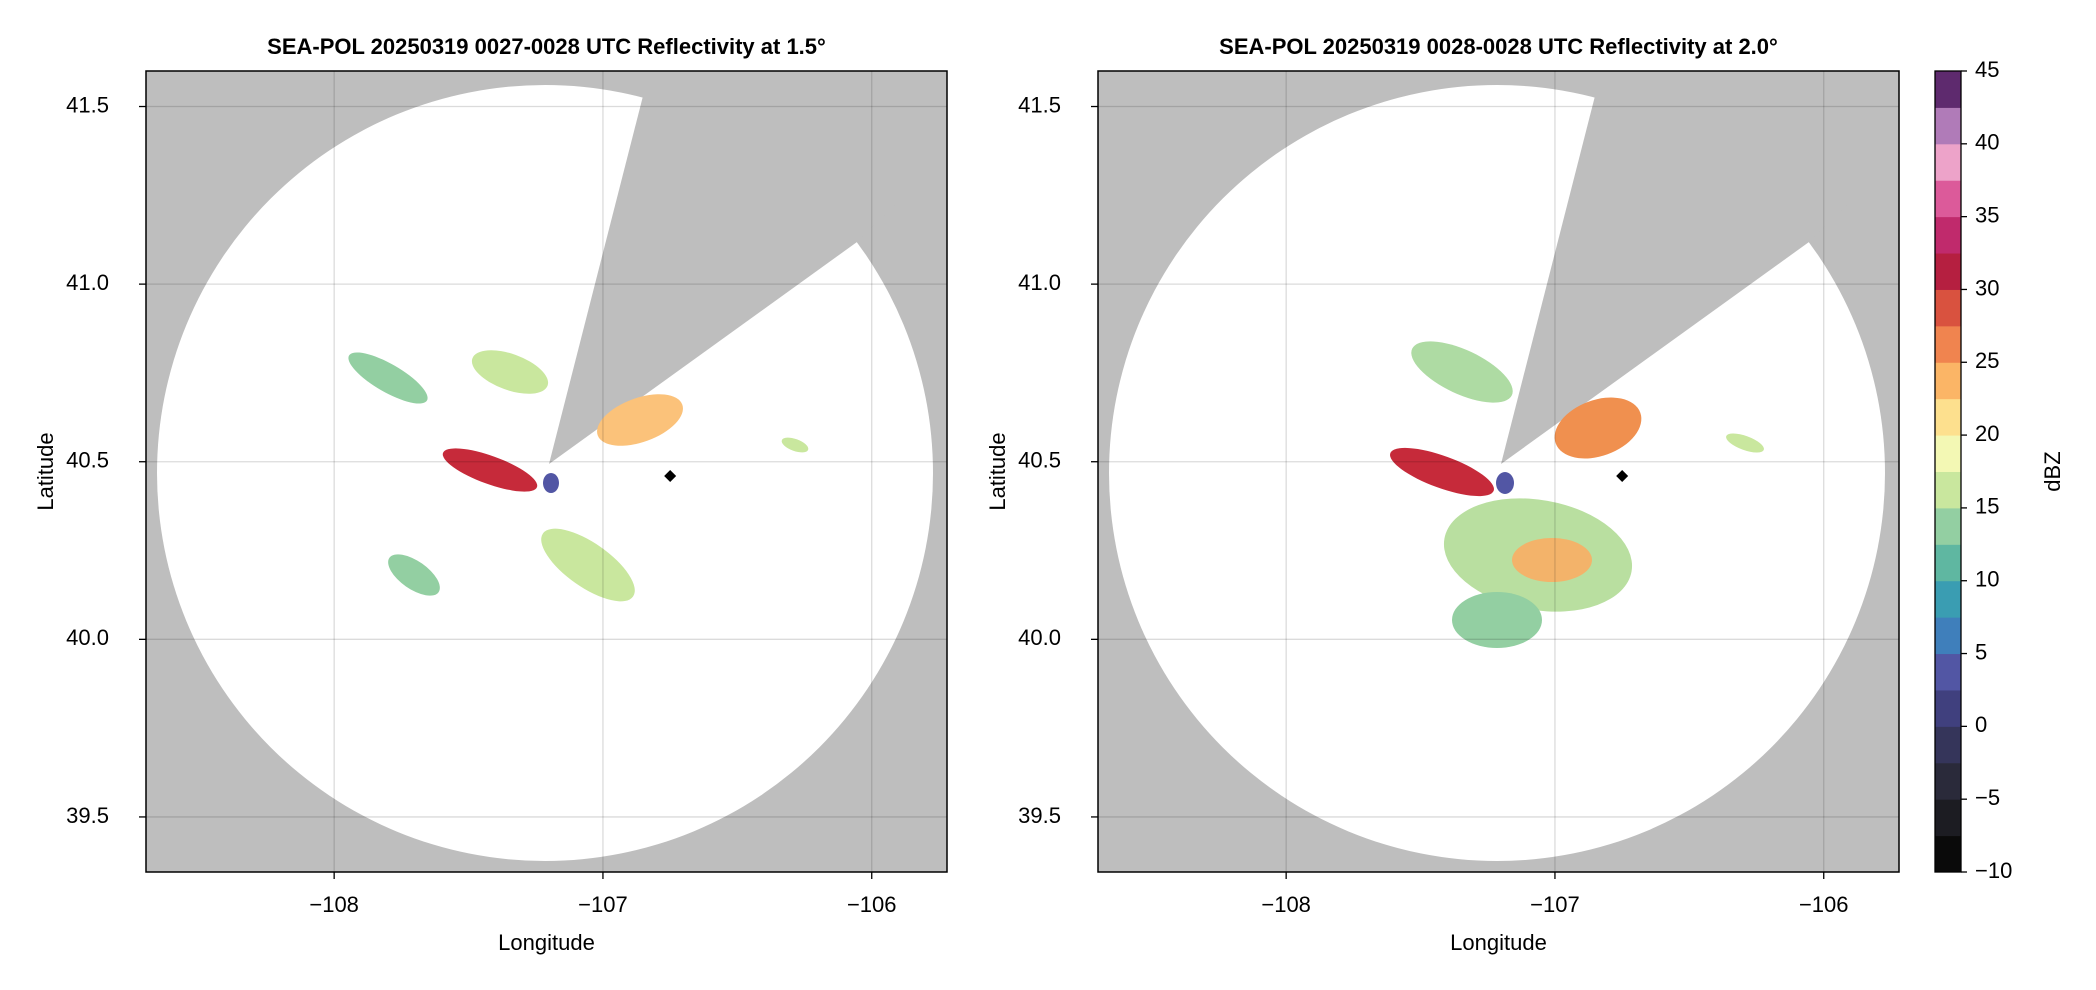 The width and height of the screenshot is (2096, 990). Describe the element at coordinates (1987, 142) in the screenshot. I see `colorbar-tick-label: 40` at that location.